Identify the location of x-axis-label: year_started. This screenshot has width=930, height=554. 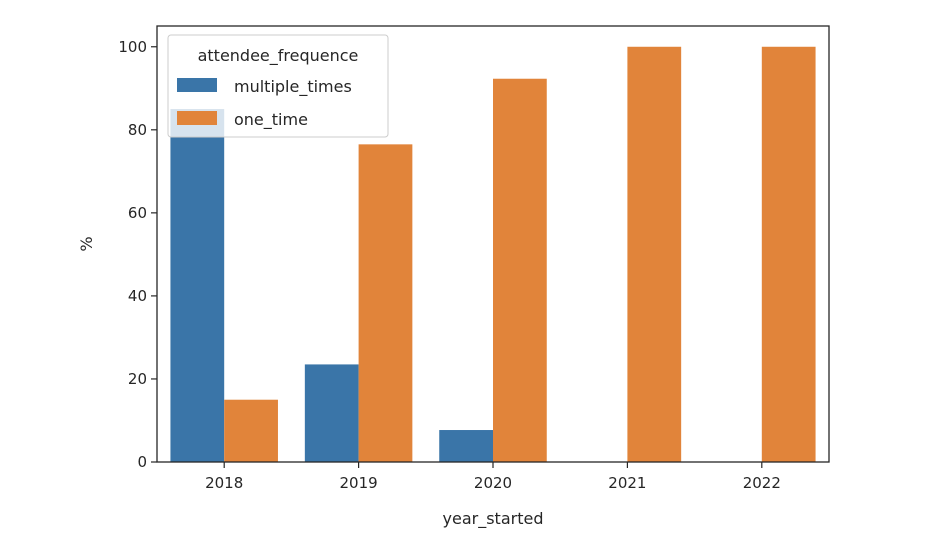
(493, 519).